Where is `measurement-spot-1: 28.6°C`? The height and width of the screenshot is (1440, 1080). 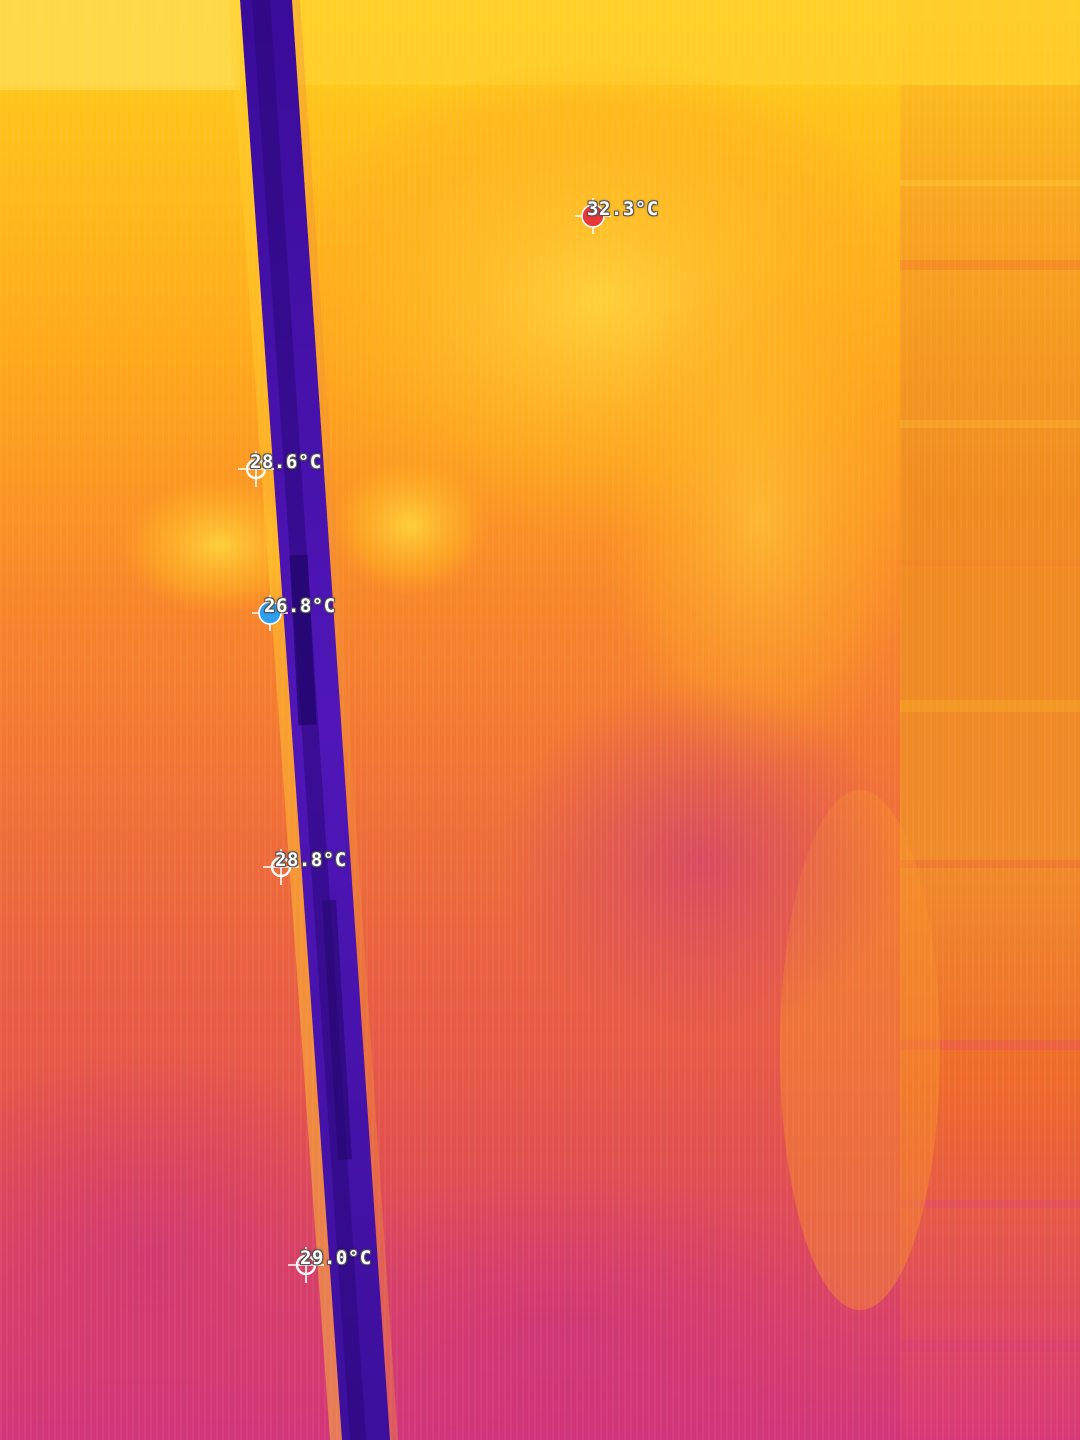 measurement-spot-1: 28.6°C is located at coordinates (278, 469).